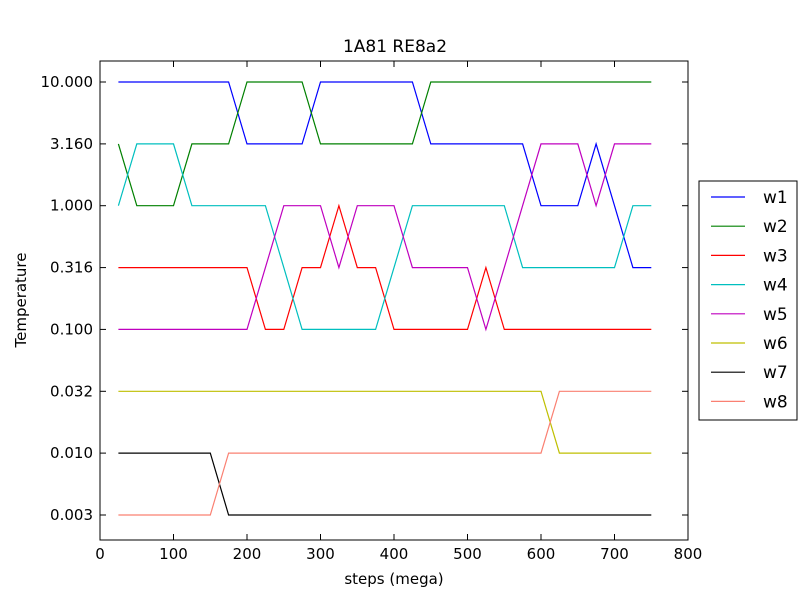  Describe the element at coordinates (467, 554) in the screenshot. I see `x-tick-label: 500` at that location.